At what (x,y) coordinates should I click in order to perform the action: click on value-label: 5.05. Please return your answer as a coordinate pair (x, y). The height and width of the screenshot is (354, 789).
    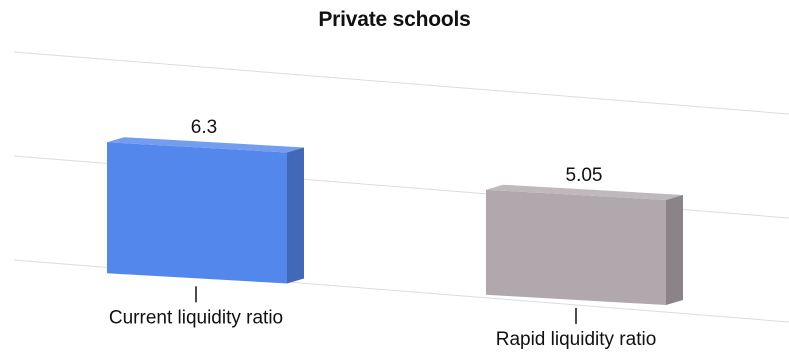
    Looking at the image, I should click on (584, 175).